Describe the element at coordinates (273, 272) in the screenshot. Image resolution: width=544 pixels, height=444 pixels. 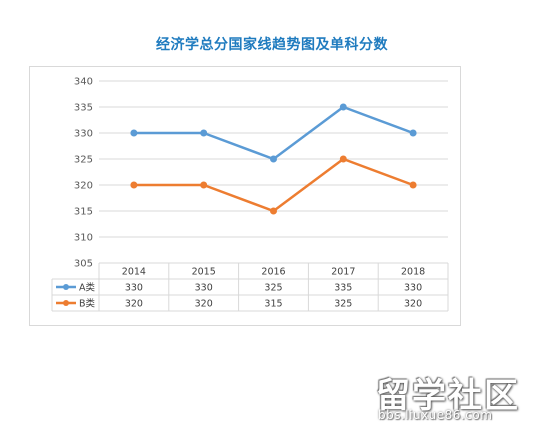
I see `x-category-label: 2016` at that location.